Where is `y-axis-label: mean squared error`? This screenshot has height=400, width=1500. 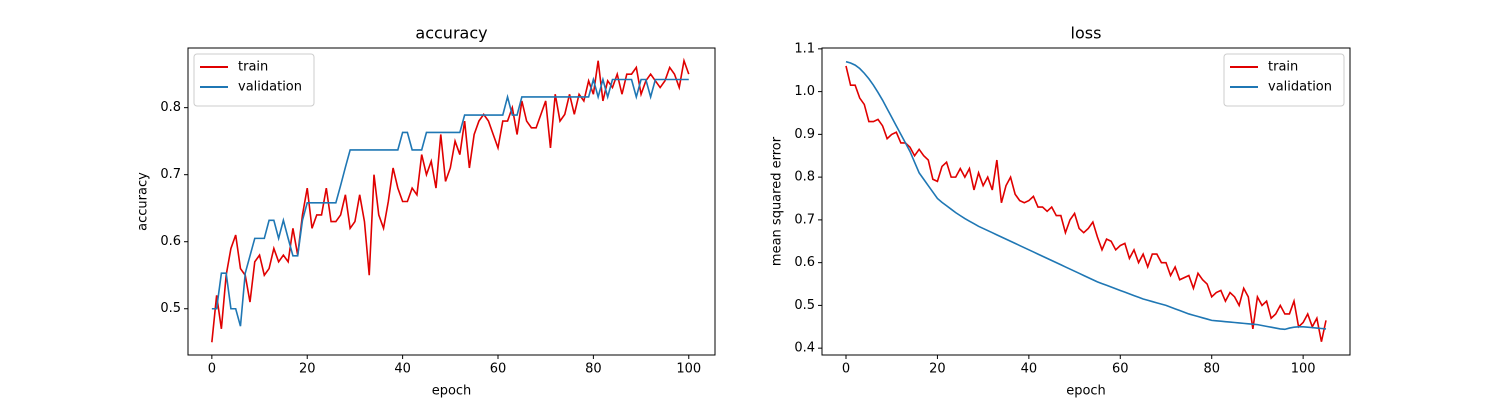 y-axis-label: mean squared error is located at coordinates (777, 201).